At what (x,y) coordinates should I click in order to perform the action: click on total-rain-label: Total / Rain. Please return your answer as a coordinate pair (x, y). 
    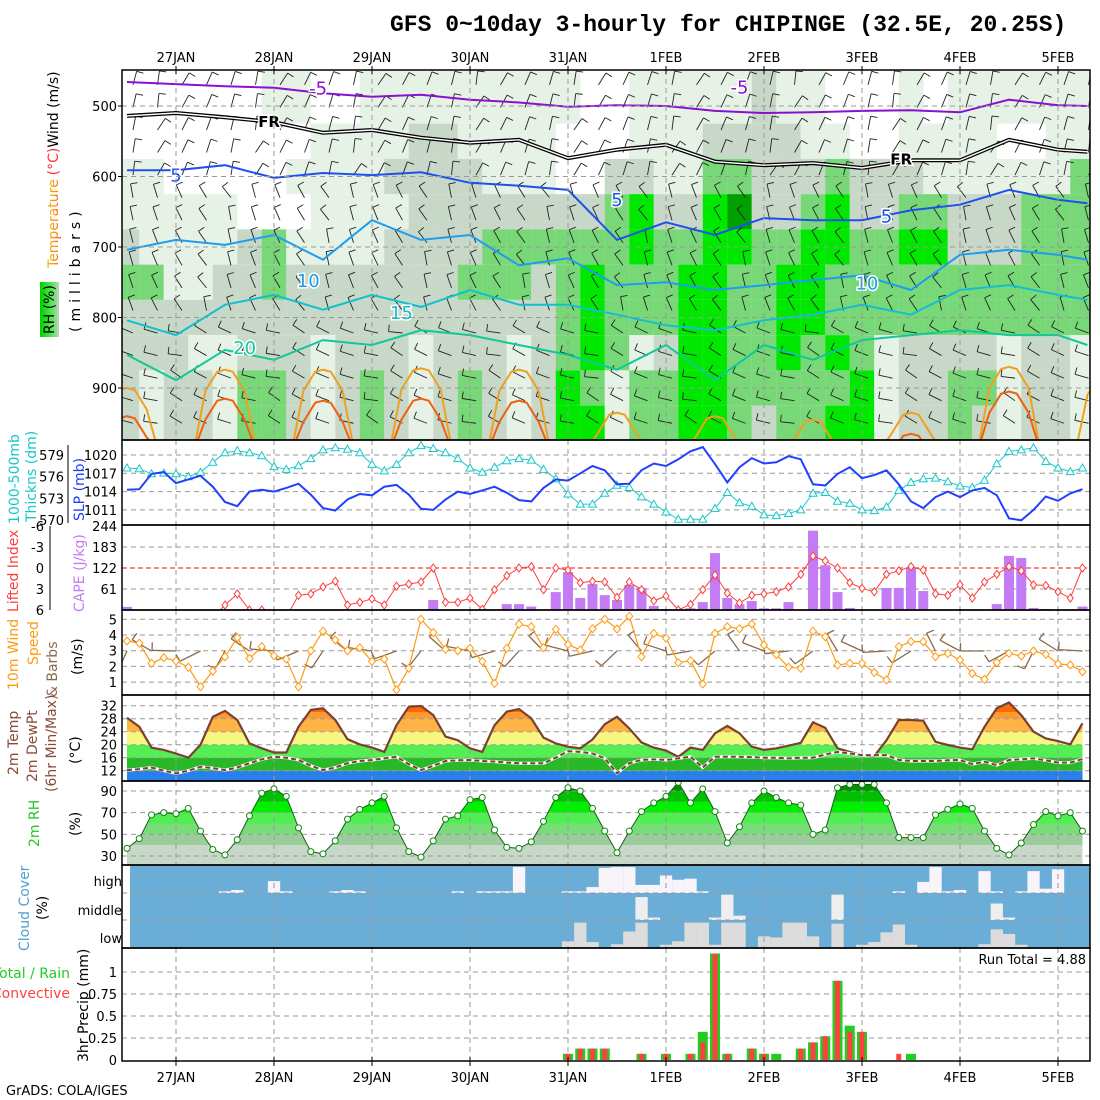
    Looking at the image, I should click on (35, 974).